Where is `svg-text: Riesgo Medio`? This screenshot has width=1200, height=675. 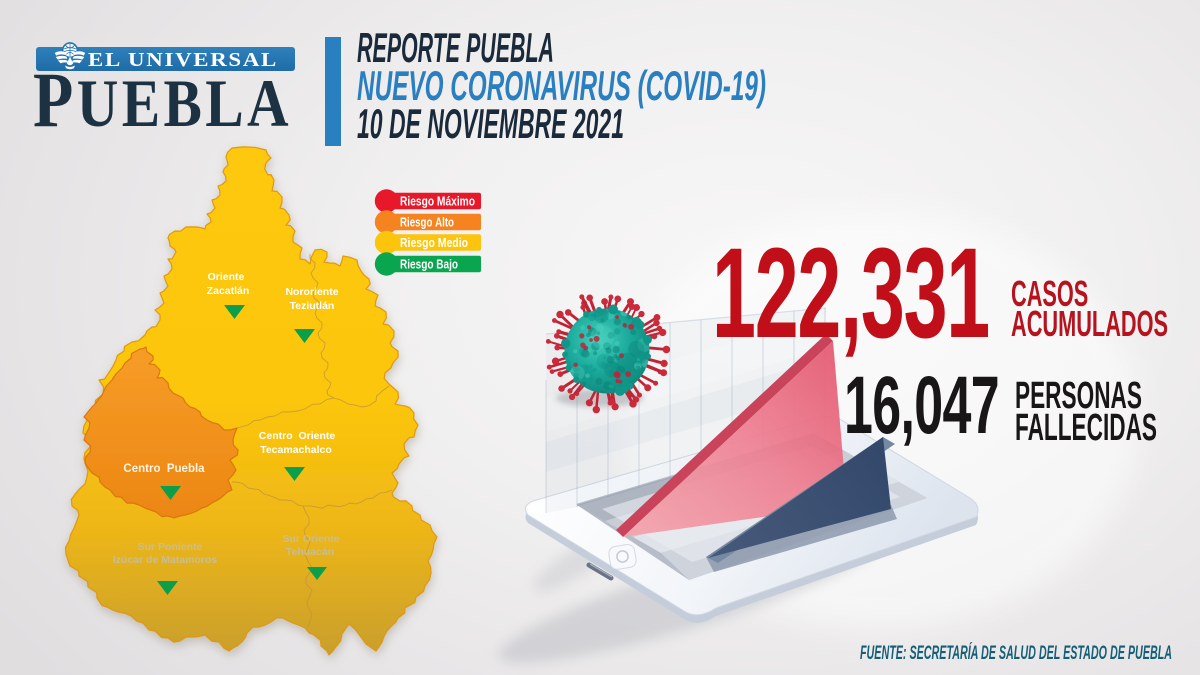
svg-text: Riesgo Medio is located at coordinates (434, 243).